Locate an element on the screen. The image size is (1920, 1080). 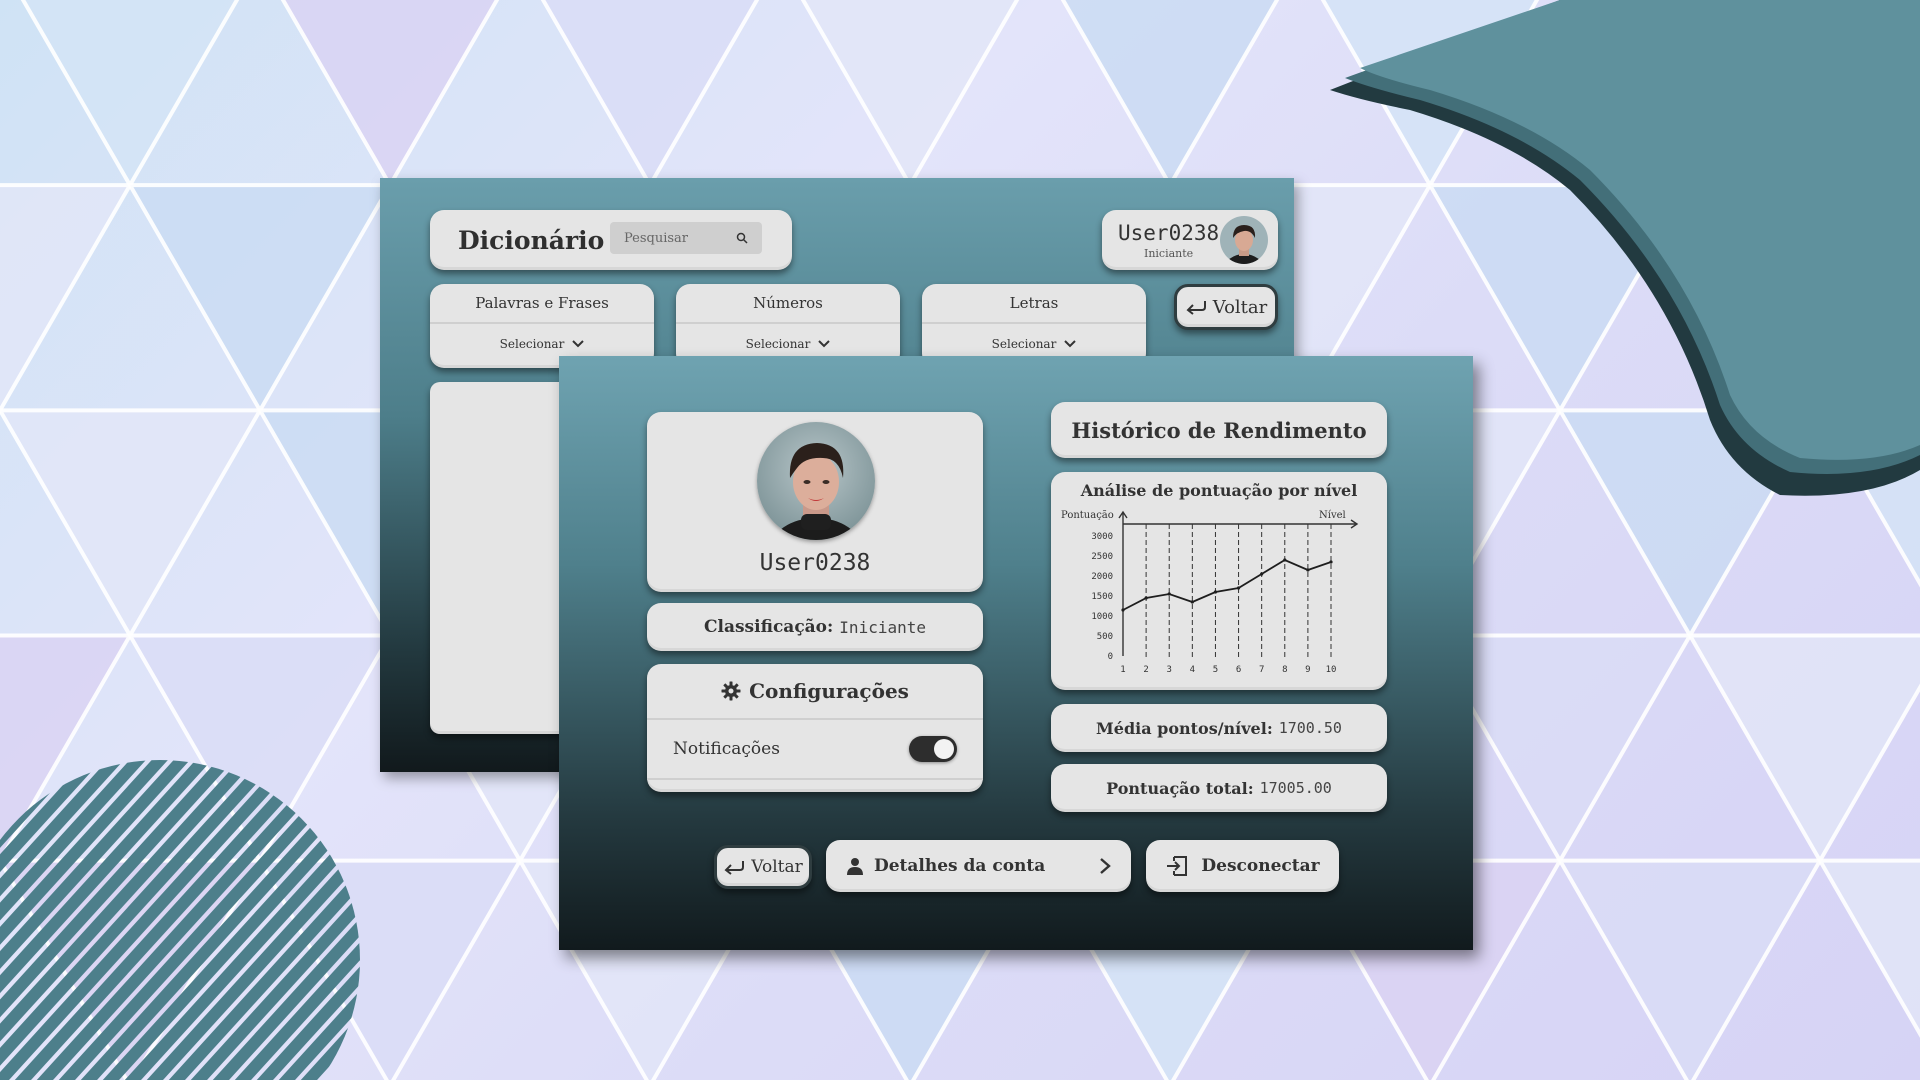
user-icon is located at coordinates (855, 866).